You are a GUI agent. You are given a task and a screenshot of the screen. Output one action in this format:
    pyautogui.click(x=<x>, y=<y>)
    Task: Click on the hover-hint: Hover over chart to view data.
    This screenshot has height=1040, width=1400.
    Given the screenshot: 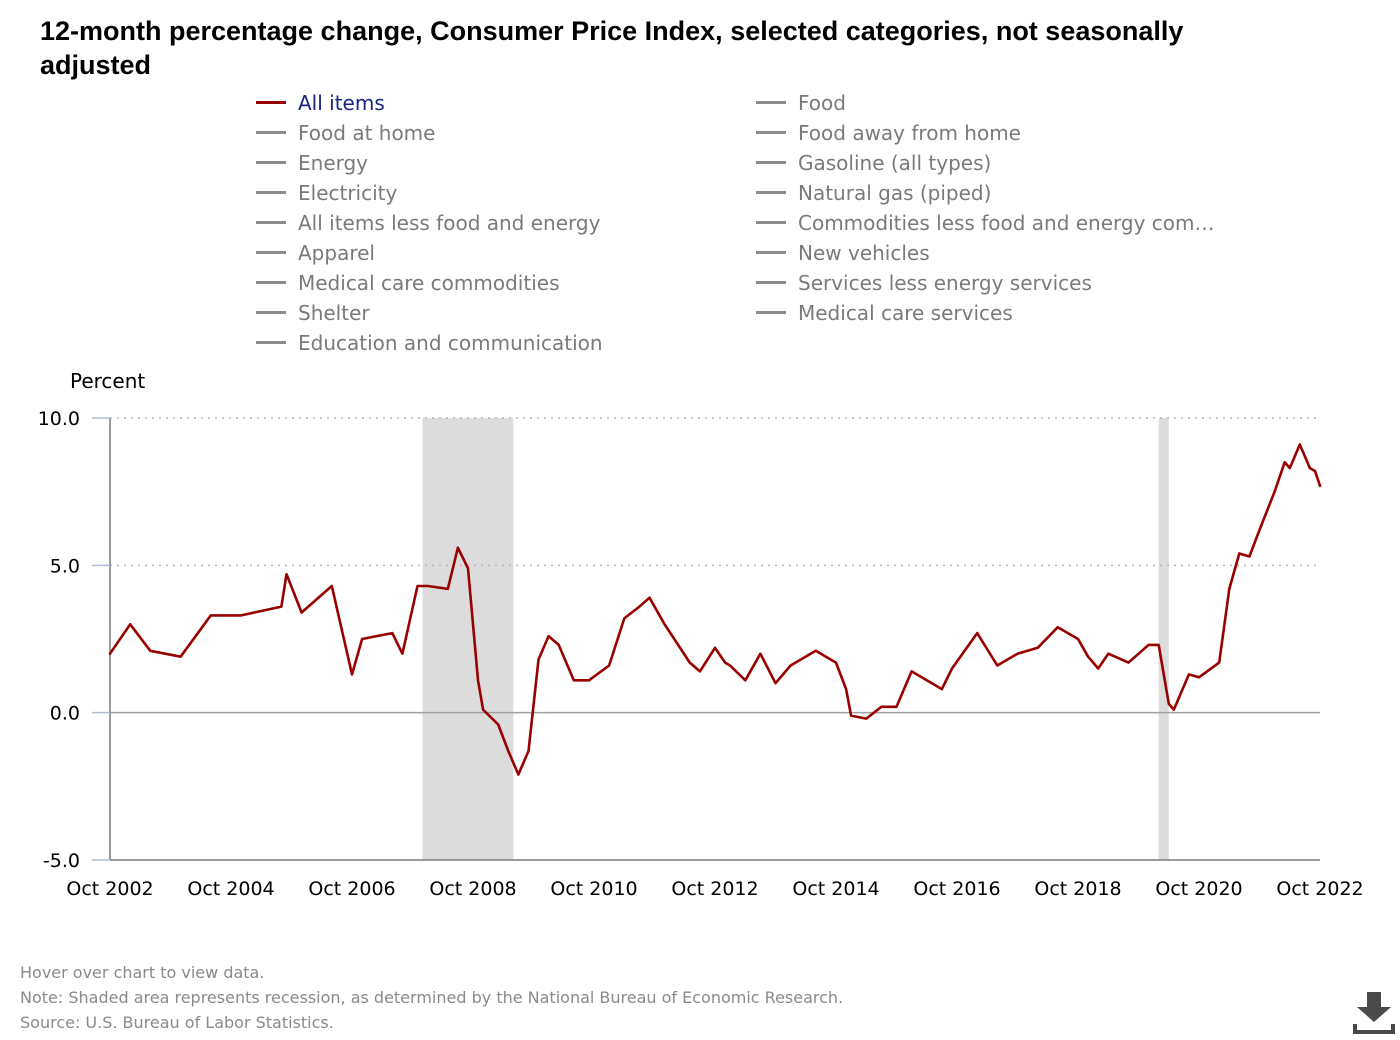 What is the action you would take?
    pyautogui.click(x=142, y=972)
    